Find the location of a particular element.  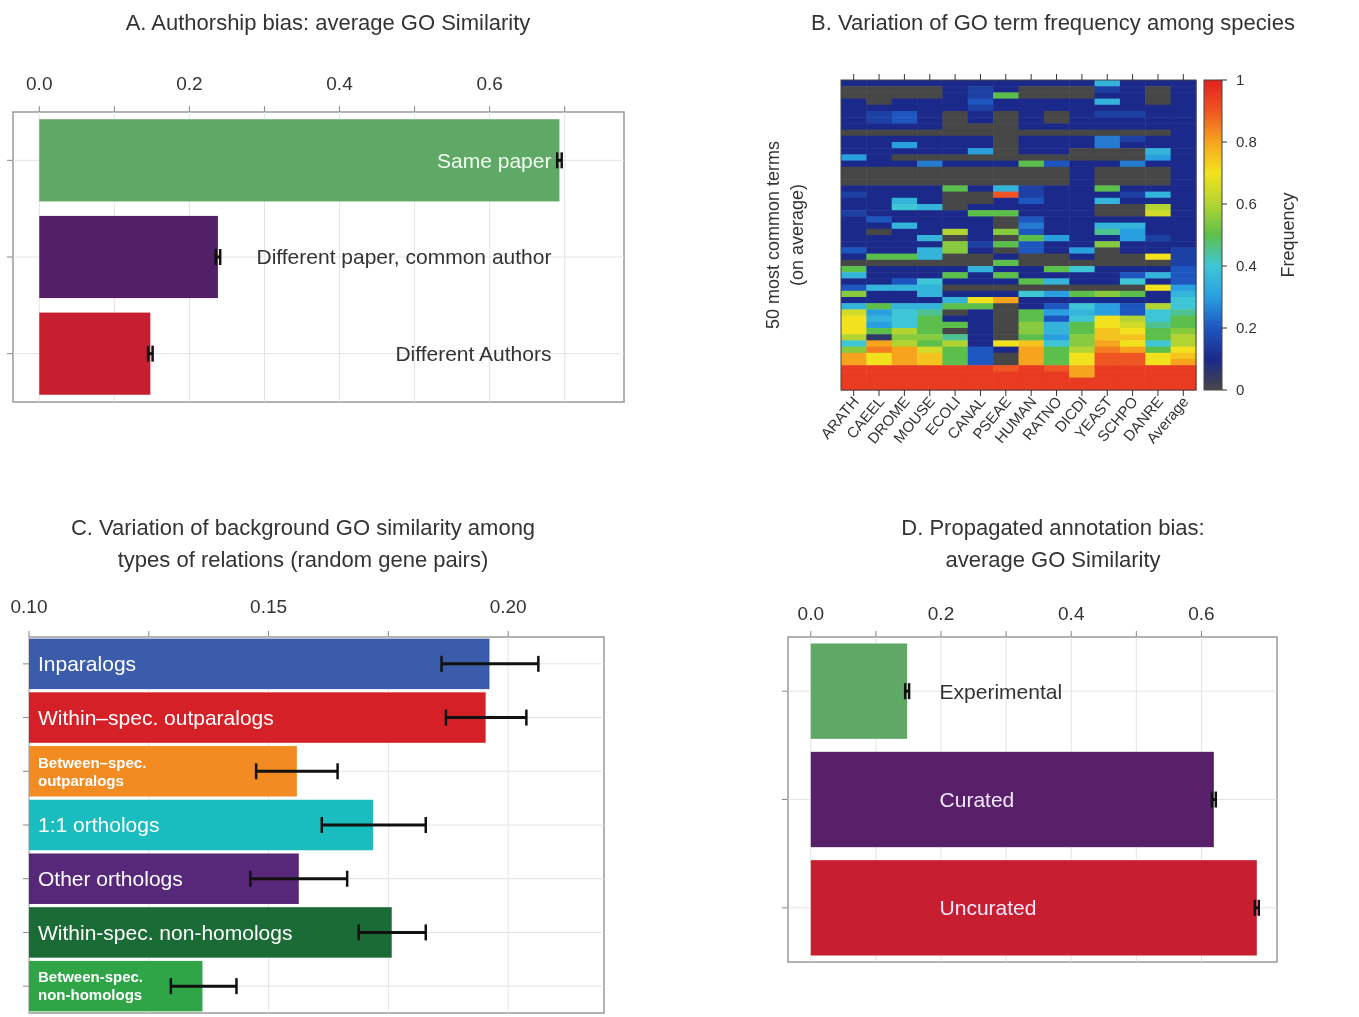

category-label: Between-spec. non-homologs is located at coordinates (91, 986).